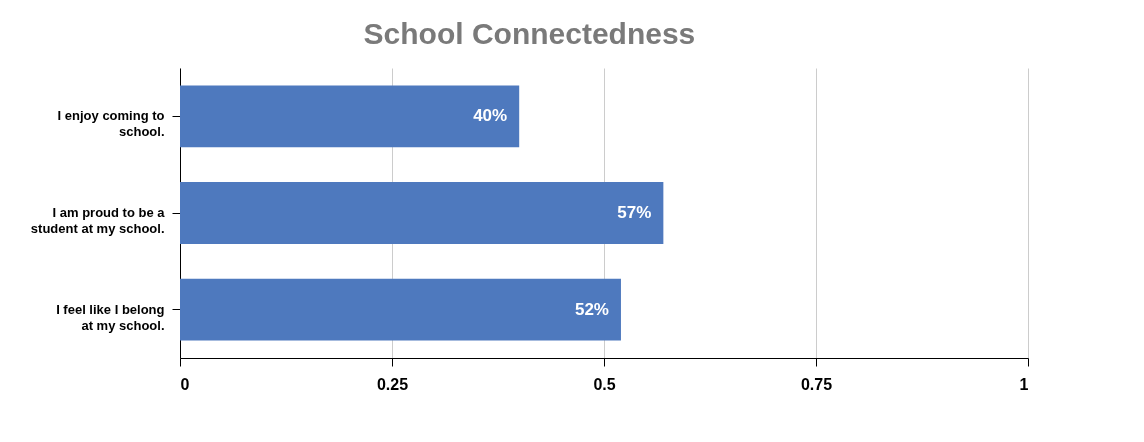  I want to click on x-tick-label: 0, so click(185, 384).